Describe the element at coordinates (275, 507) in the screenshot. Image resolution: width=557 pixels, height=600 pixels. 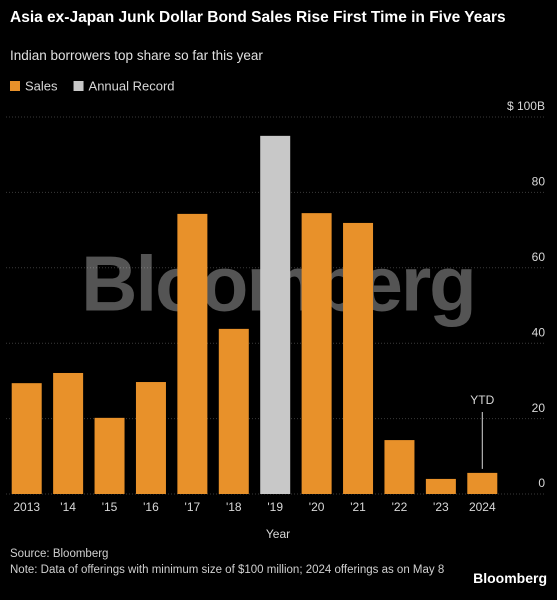
I see `x-tick-label: '19` at that location.